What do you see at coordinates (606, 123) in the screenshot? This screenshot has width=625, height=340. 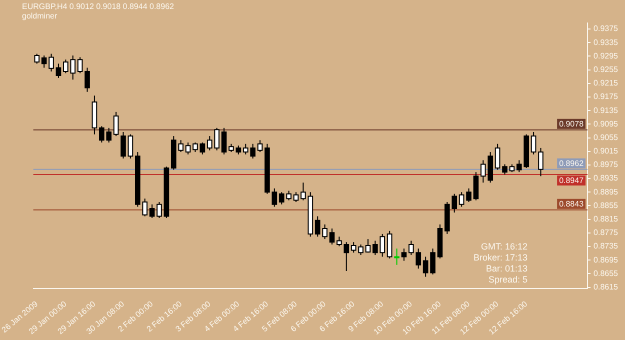 I see `y-tick-label: 0.9095` at bounding box center [606, 123].